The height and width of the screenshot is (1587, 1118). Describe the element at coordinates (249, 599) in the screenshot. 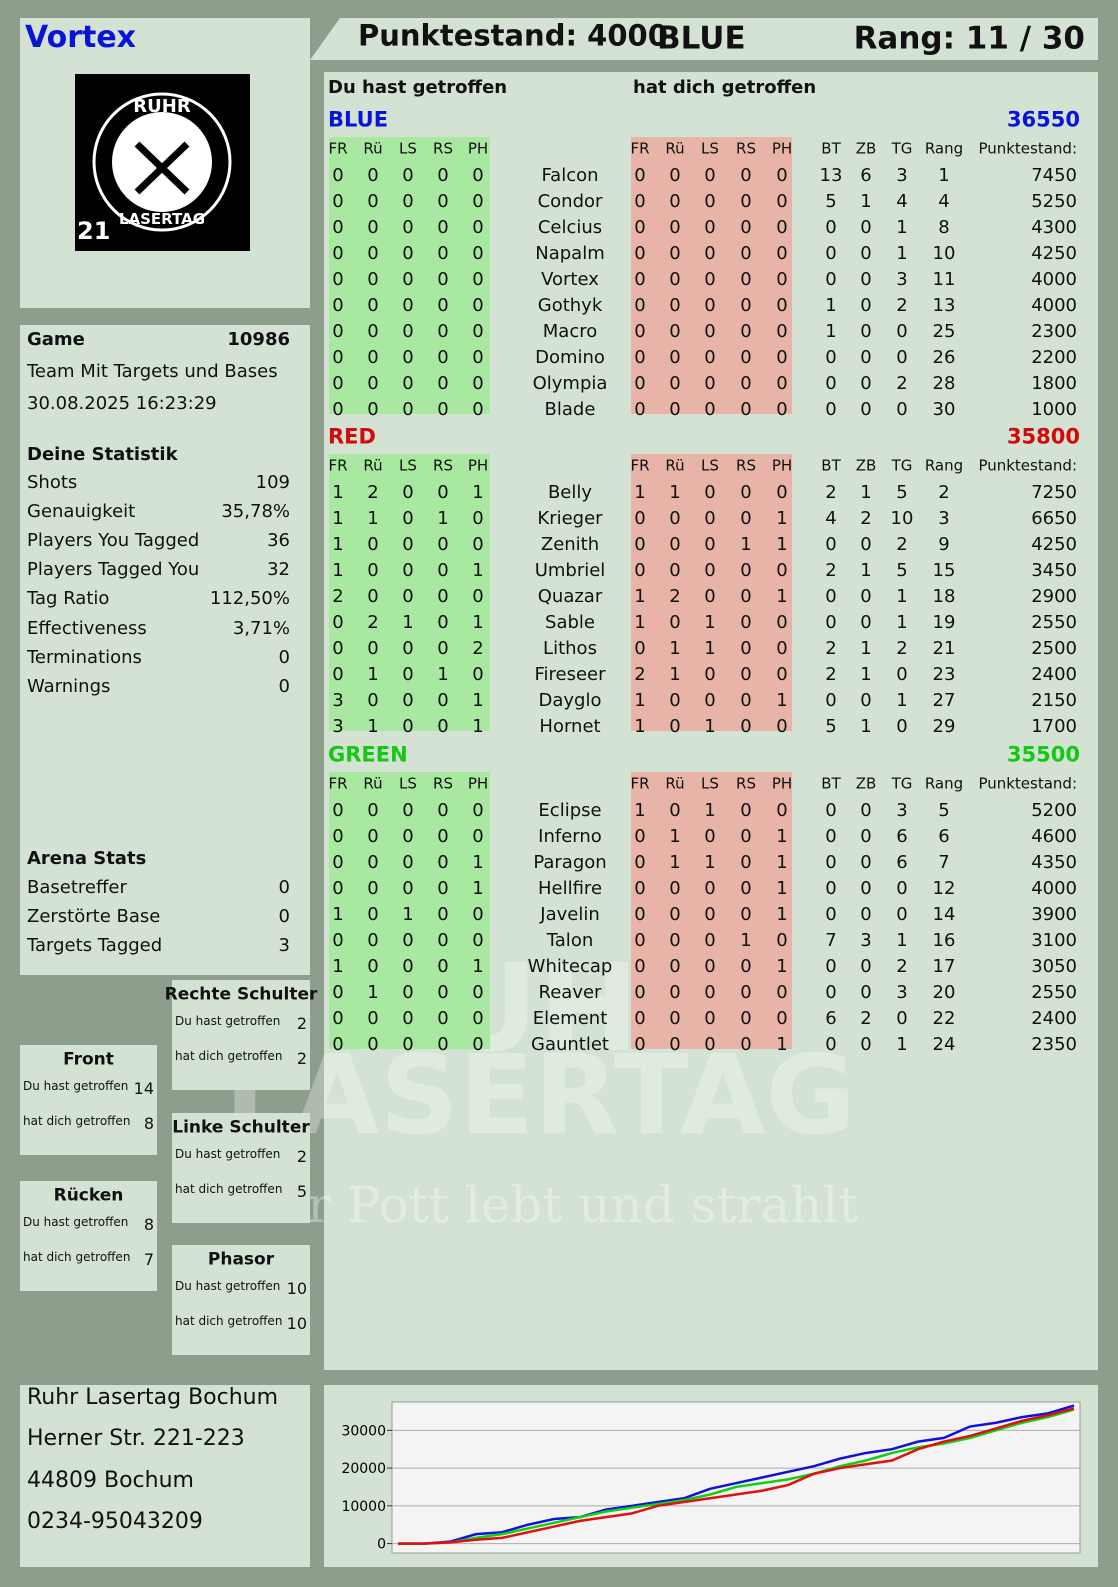

I see `value: 112,50%` at that location.